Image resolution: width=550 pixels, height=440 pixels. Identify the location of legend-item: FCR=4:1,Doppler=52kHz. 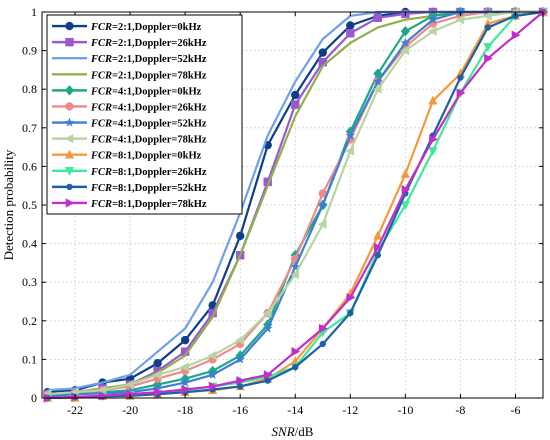
(129, 123).